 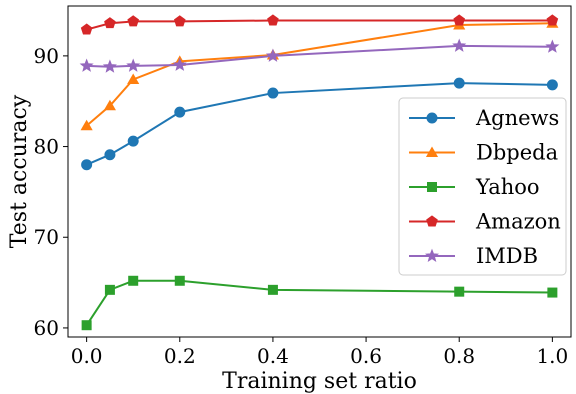 I want to click on legend-item-agnews: Agnews, so click(x=484, y=118).